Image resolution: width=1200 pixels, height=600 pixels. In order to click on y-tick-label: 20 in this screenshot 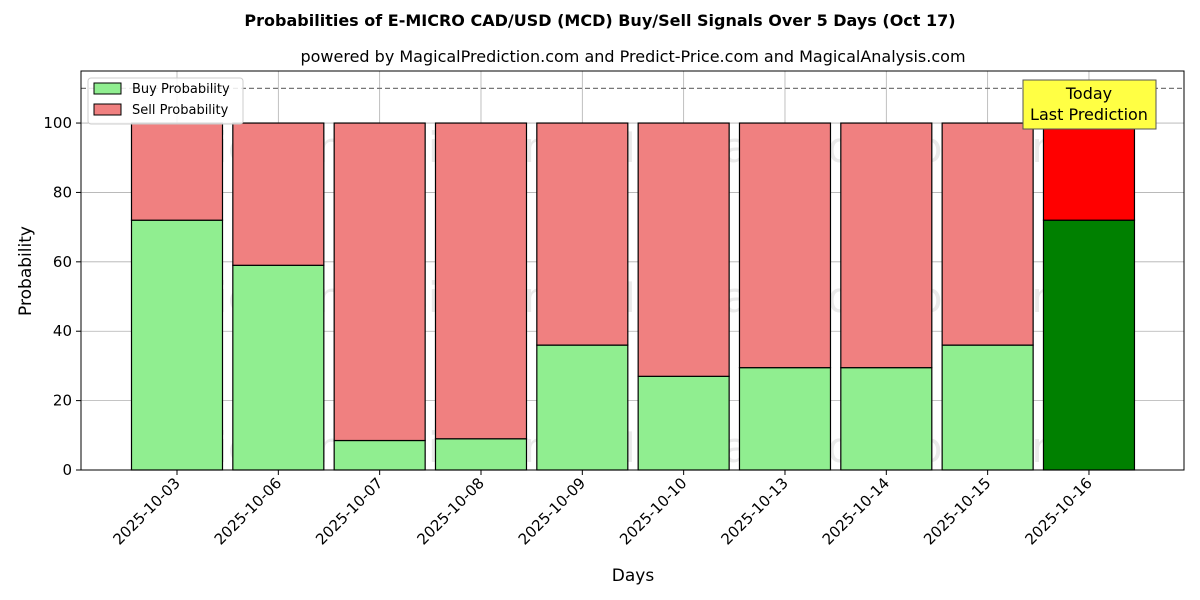, I will do `click(62, 401)`.